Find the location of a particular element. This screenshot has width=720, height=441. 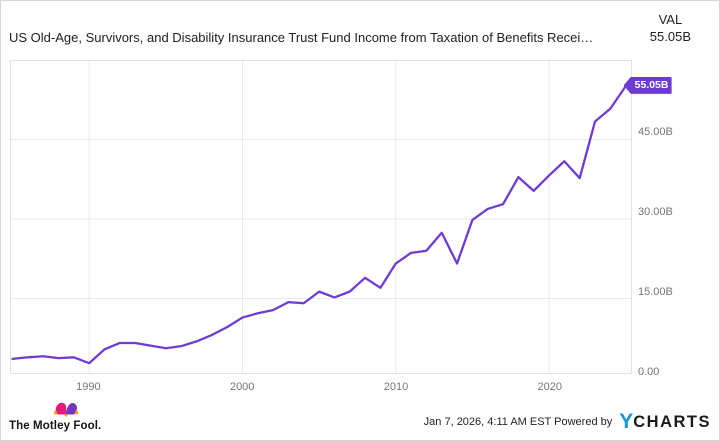

y-tick-label: 45.00B is located at coordinates (655, 132).